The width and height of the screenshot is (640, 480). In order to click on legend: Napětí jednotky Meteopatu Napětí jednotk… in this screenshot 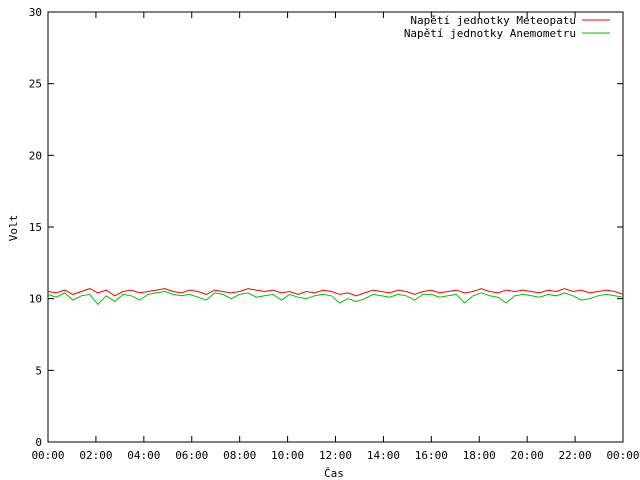, I will do `click(507, 27)`.